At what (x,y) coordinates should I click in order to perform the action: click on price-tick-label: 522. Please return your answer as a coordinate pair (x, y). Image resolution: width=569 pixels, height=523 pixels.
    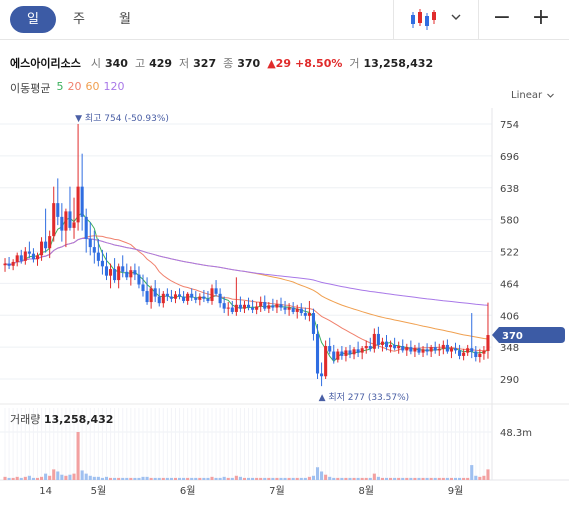
    Looking at the image, I should click on (509, 253).